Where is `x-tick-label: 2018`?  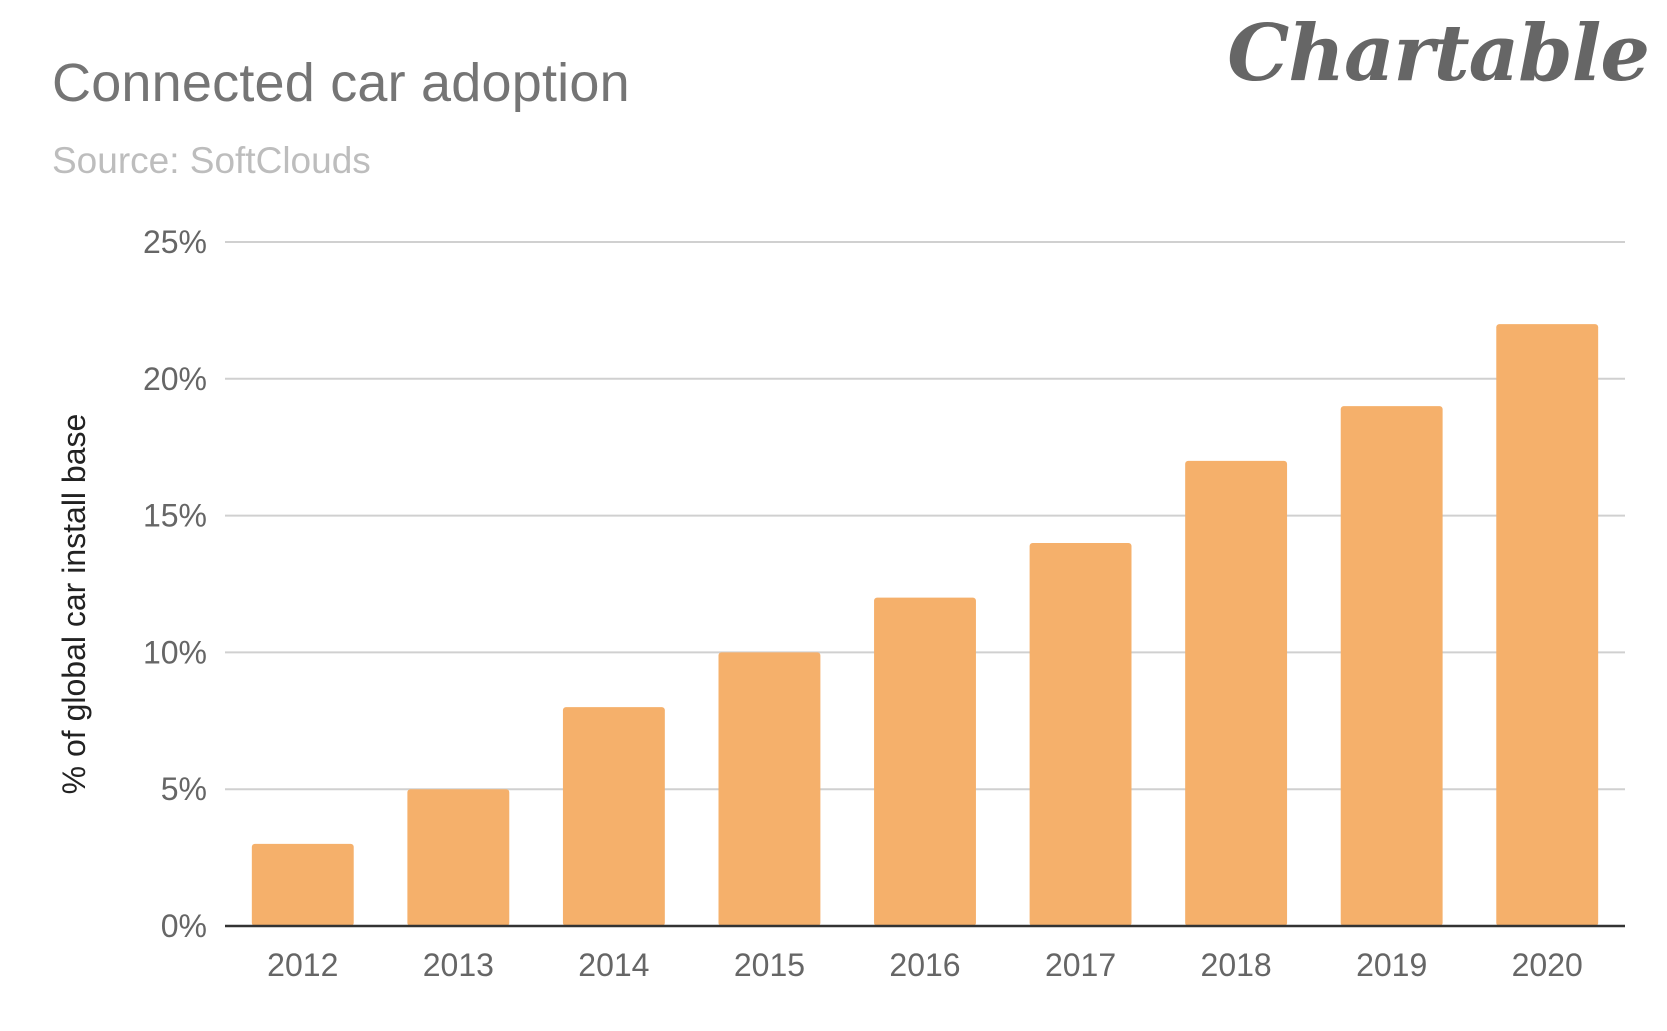
x-tick-label: 2018 is located at coordinates (1236, 965).